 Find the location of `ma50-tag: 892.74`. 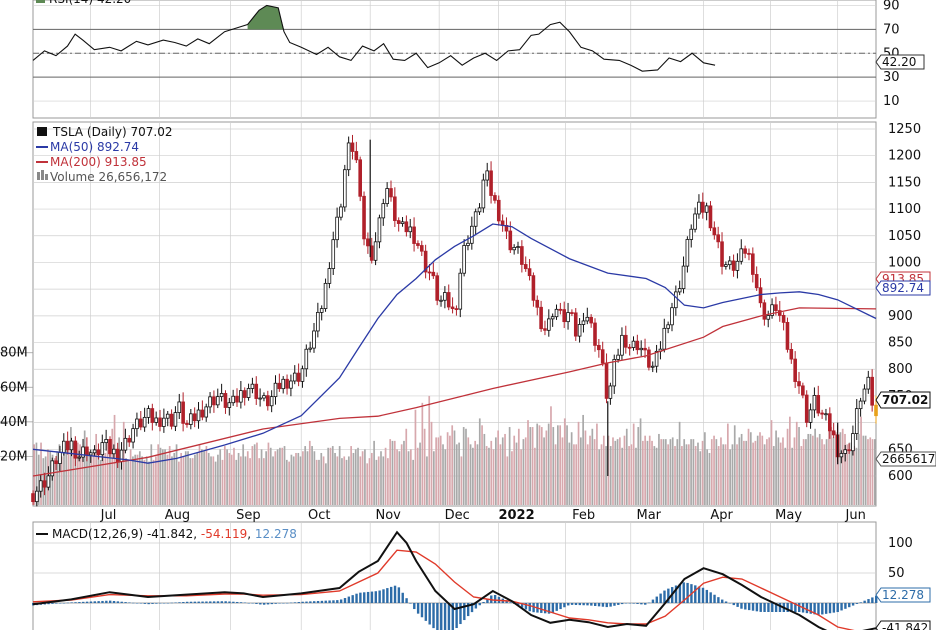

ma50-tag: 892.74 is located at coordinates (903, 288).